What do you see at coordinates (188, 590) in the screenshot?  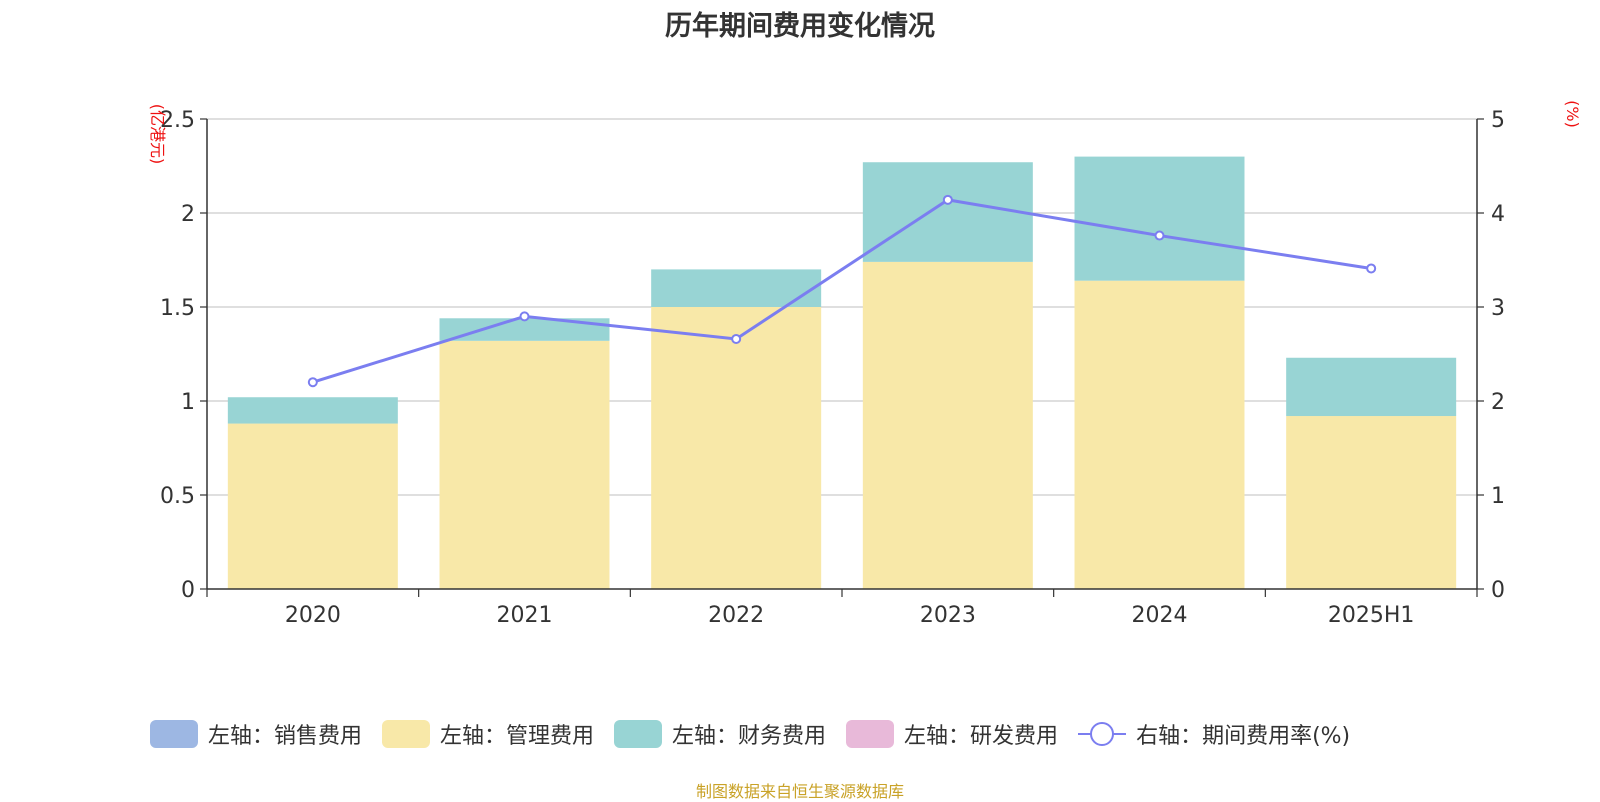 I see `y-left-tick-label: 0` at bounding box center [188, 590].